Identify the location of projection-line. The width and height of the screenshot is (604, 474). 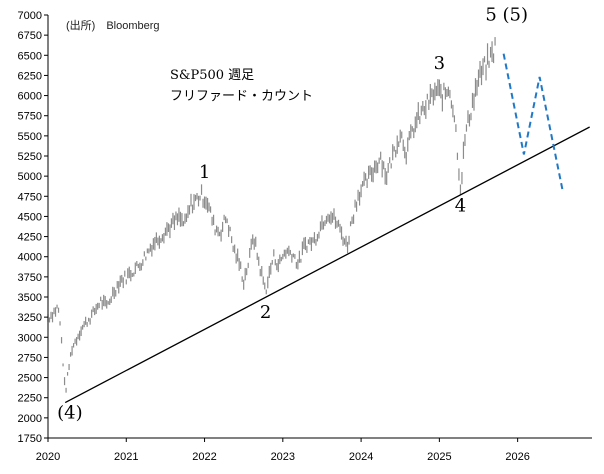
(533, 123).